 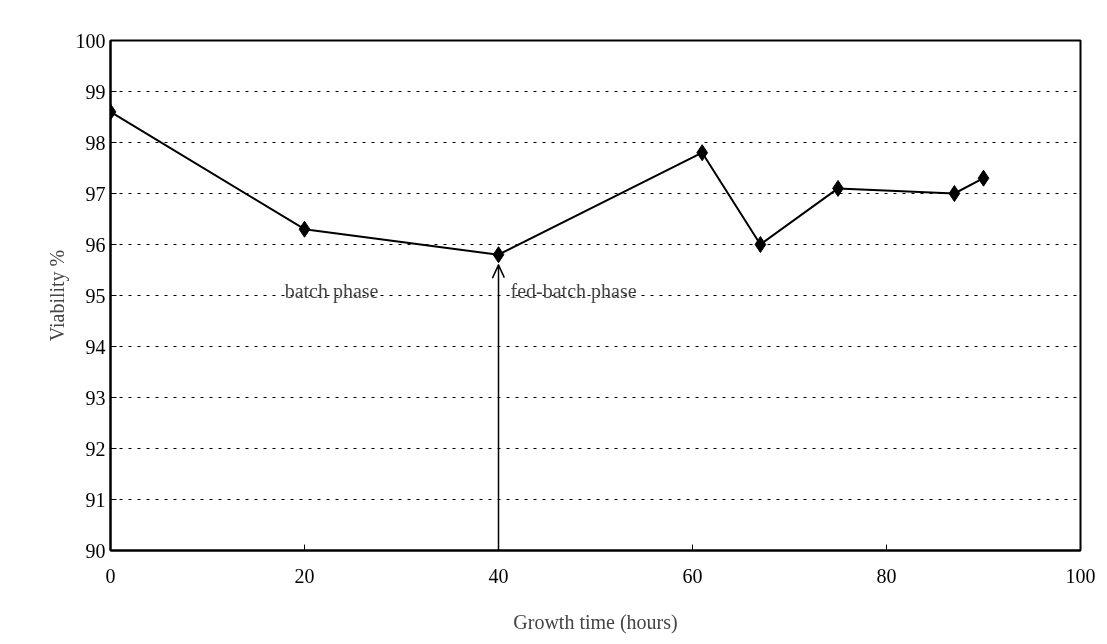 What do you see at coordinates (95, 193) in the screenshot?
I see `y-tick-label: 97` at bounding box center [95, 193].